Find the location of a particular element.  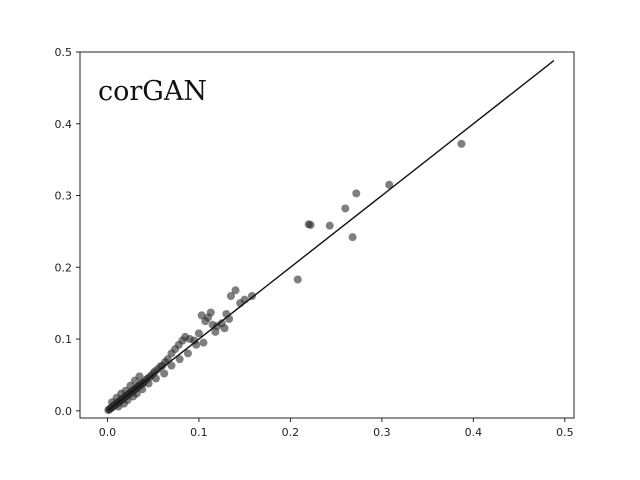

x-tick-label: 0.4 is located at coordinates (474, 432).